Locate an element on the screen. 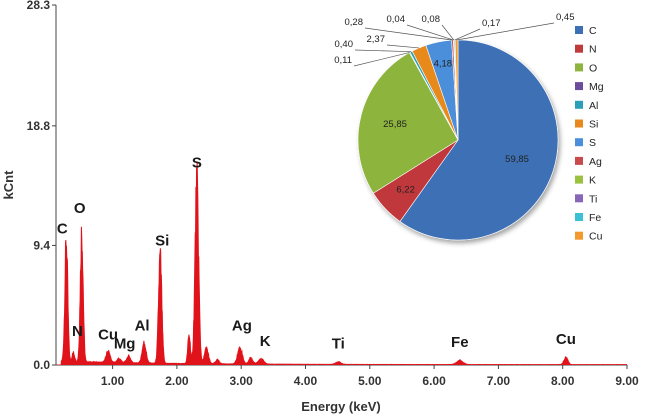  pie-leader-si is located at coordinates (402, 46).